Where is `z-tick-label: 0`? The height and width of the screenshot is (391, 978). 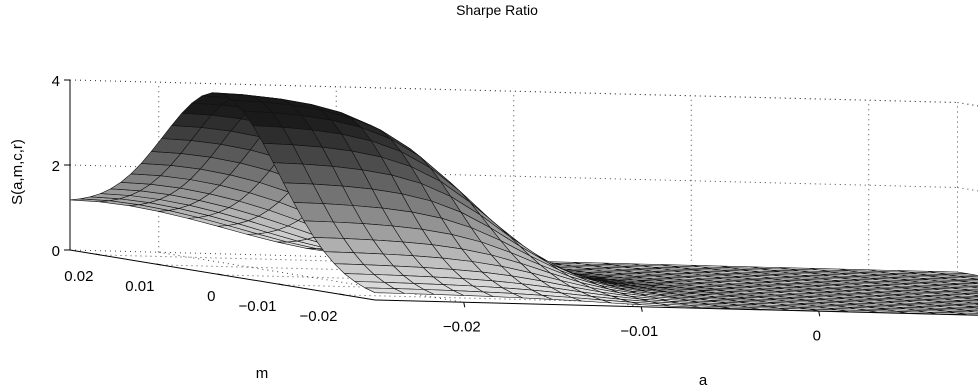 z-tick-label: 0 is located at coordinates (56, 251).